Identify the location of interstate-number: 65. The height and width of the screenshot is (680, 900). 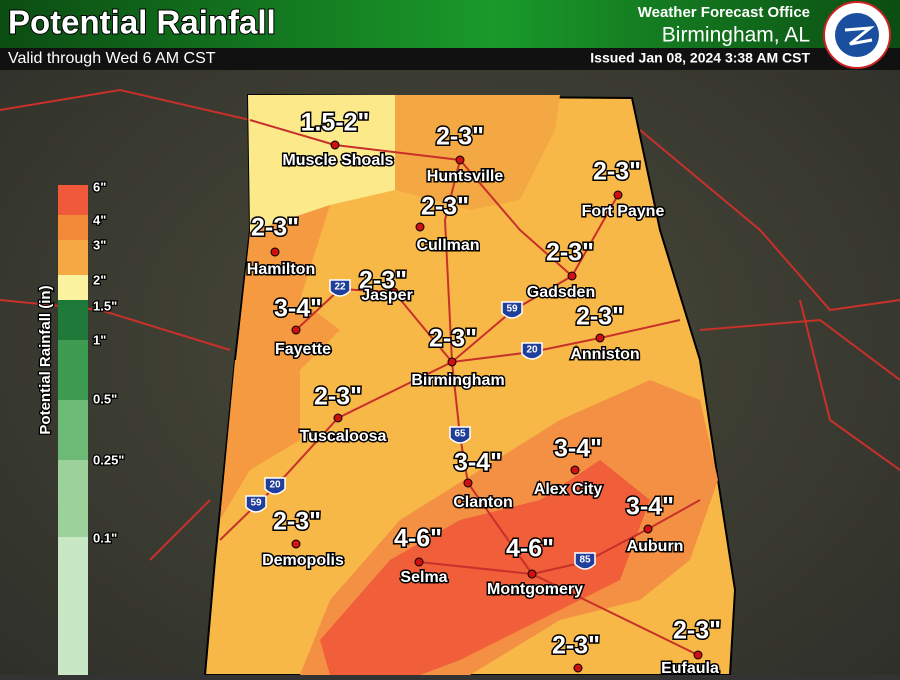
(460, 434).